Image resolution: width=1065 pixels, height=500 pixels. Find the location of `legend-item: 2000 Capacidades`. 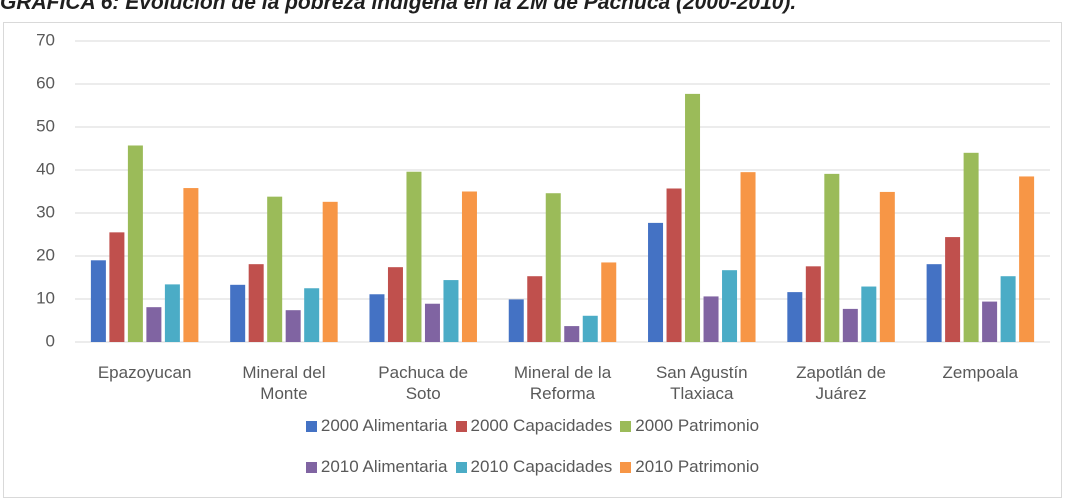

legend-item: 2000 Capacidades is located at coordinates (534, 426).